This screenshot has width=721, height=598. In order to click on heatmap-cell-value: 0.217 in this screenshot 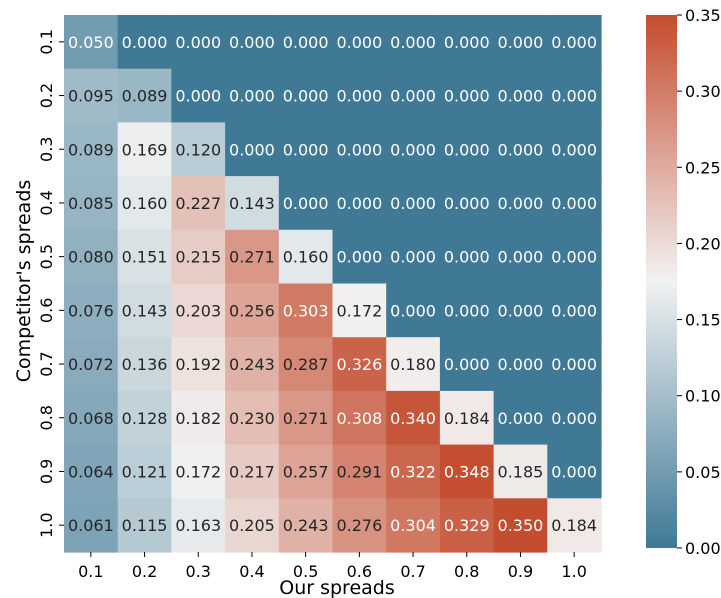, I will do `click(252, 471)`.